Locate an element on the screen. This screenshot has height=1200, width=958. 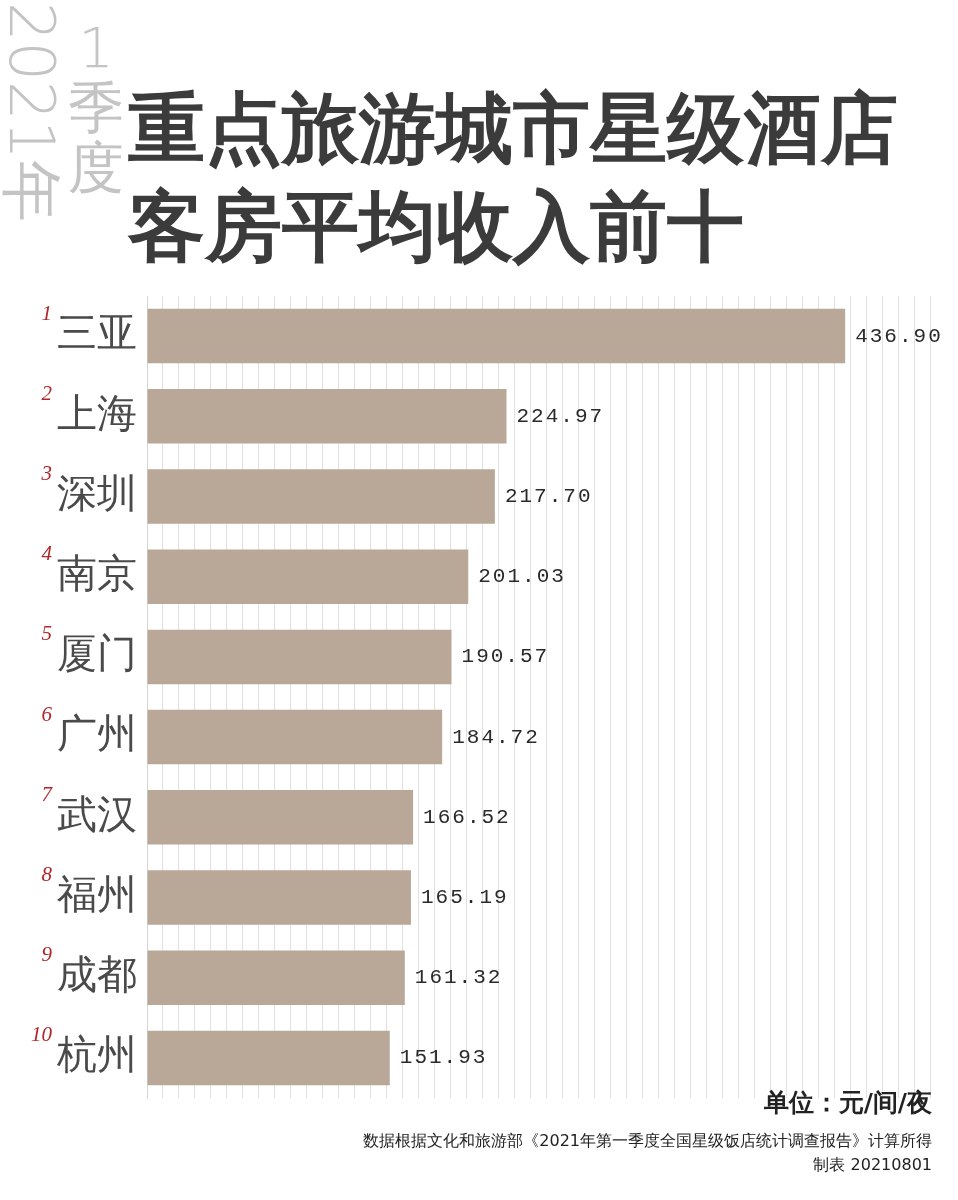
text: 5 is located at coordinates (46, 633).